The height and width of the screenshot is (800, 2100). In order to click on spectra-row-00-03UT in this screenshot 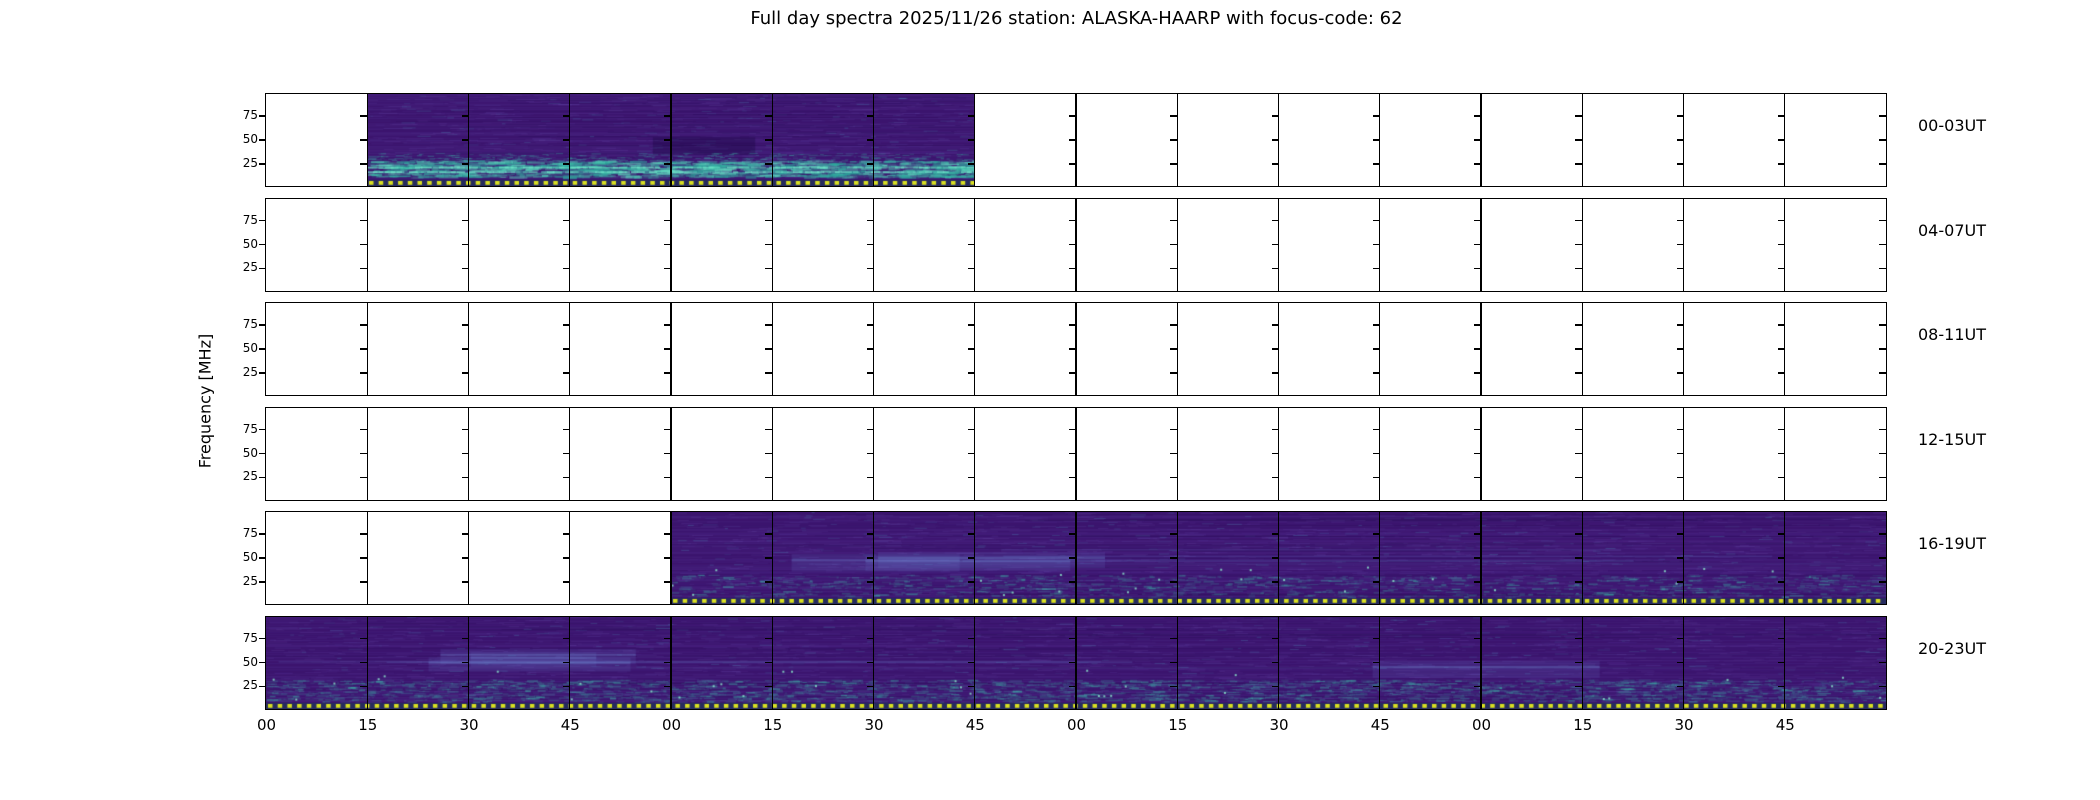, I will do `click(1073, 140)`.